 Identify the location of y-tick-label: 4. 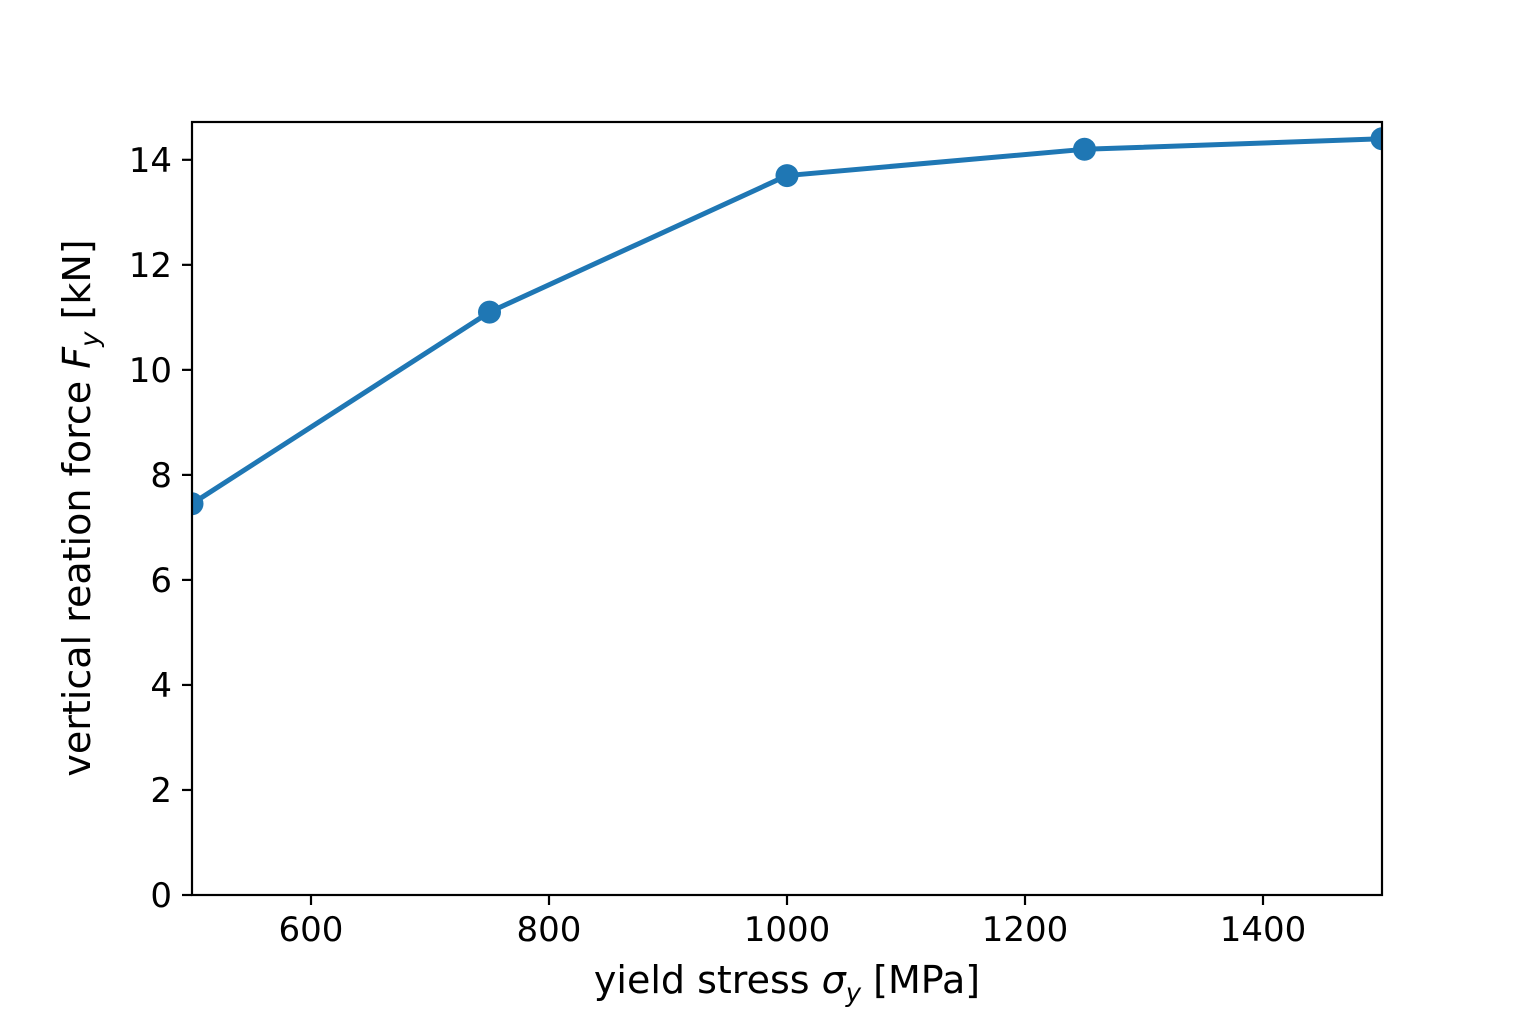
(161, 686).